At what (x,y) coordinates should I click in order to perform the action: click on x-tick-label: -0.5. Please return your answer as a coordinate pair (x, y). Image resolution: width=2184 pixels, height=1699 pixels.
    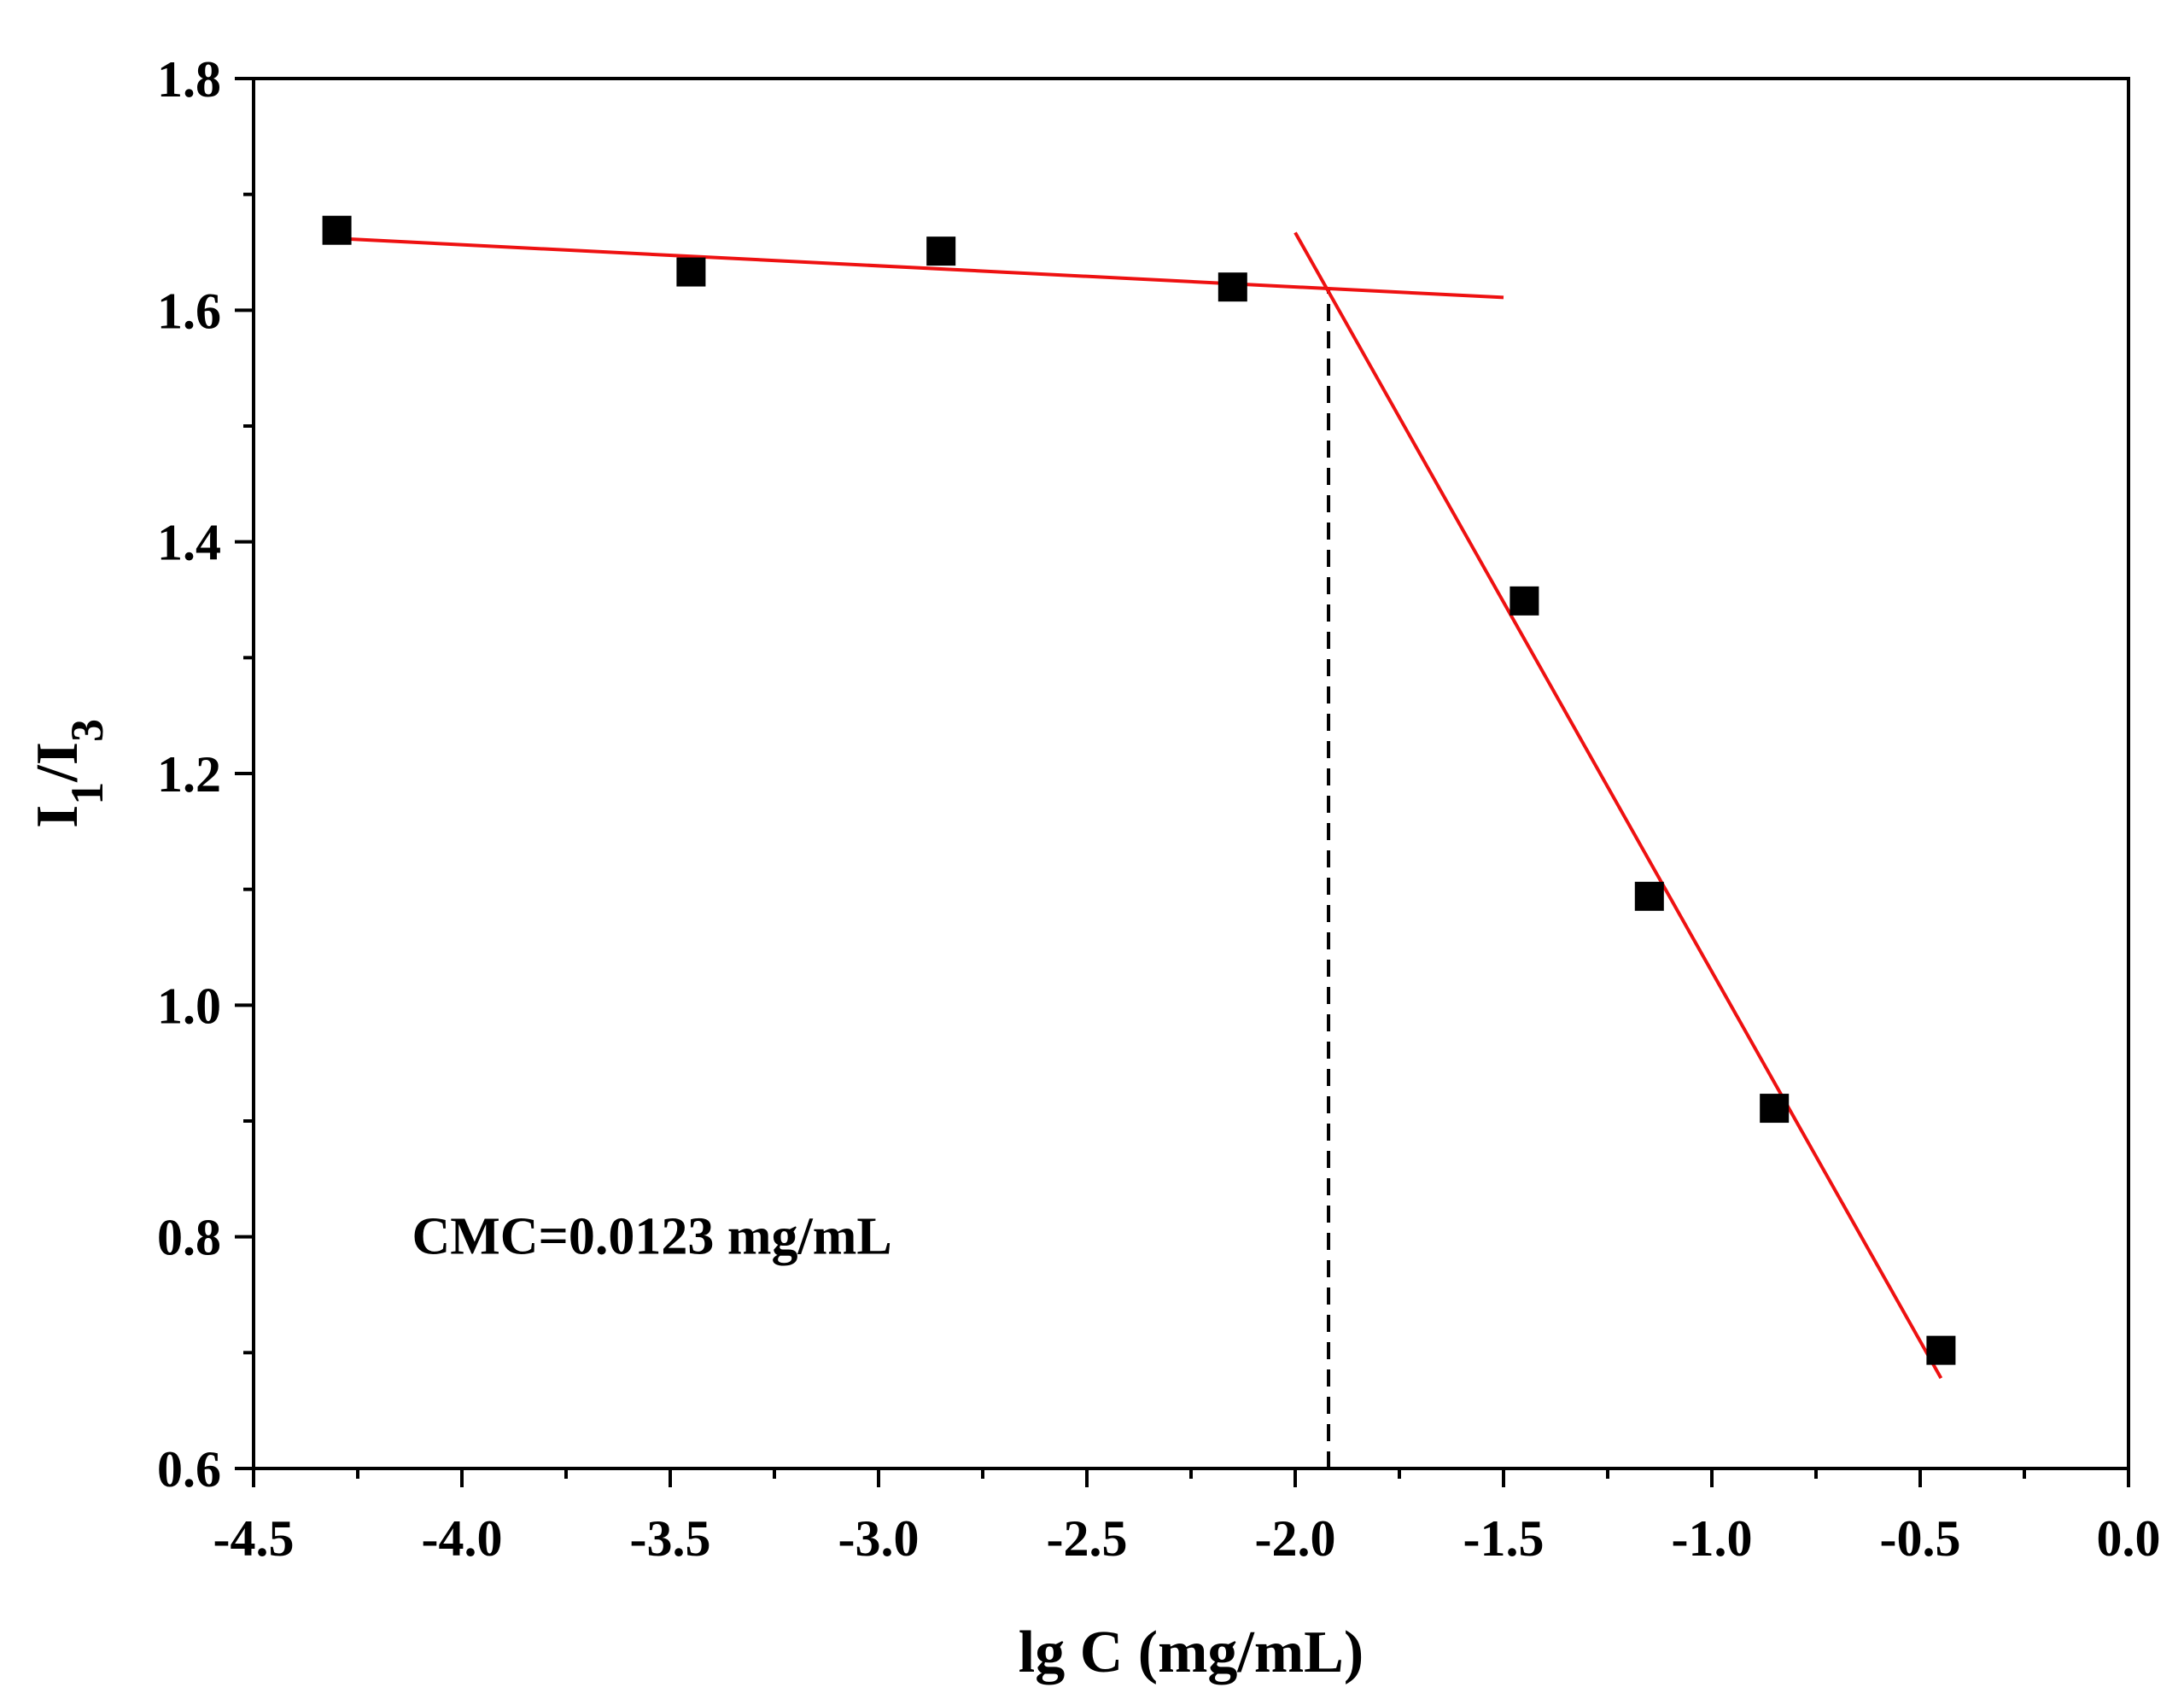
    Looking at the image, I should click on (1920, 1538).